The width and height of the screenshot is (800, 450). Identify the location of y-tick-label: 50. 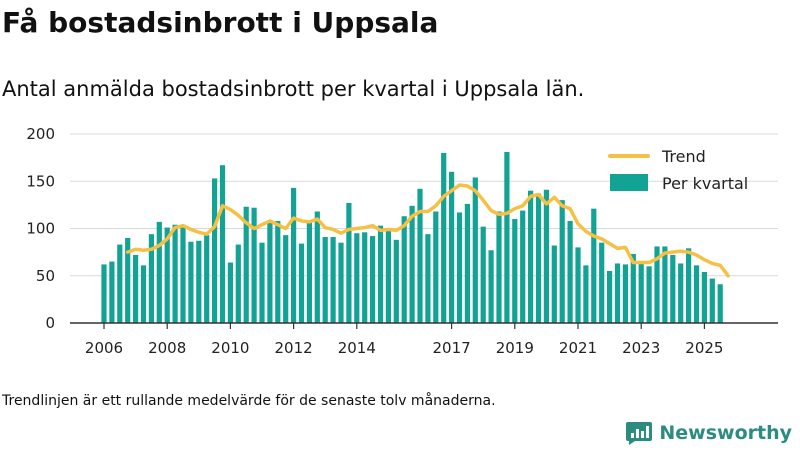
(45, 276).